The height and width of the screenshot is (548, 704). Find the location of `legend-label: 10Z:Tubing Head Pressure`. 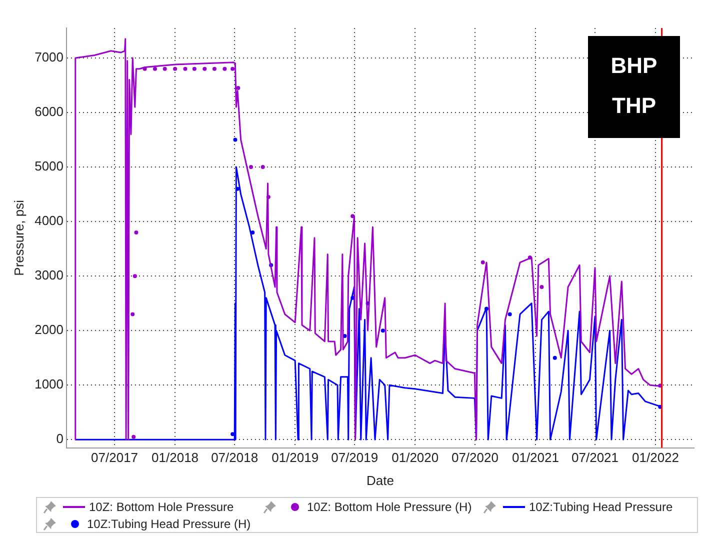

legend-label: 10Z:Tubing Head Pressure is located at coordinates (601, 507).